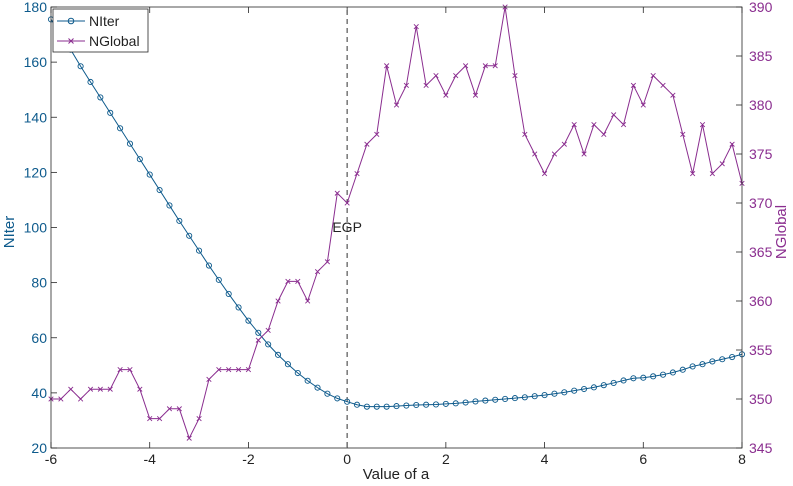 Image resolution: width=793 pixels, height=486 pixels. Describe the element at coordinates (9, 232) in the screenshot. I see `y-left-axis-title: NIter` at that location.